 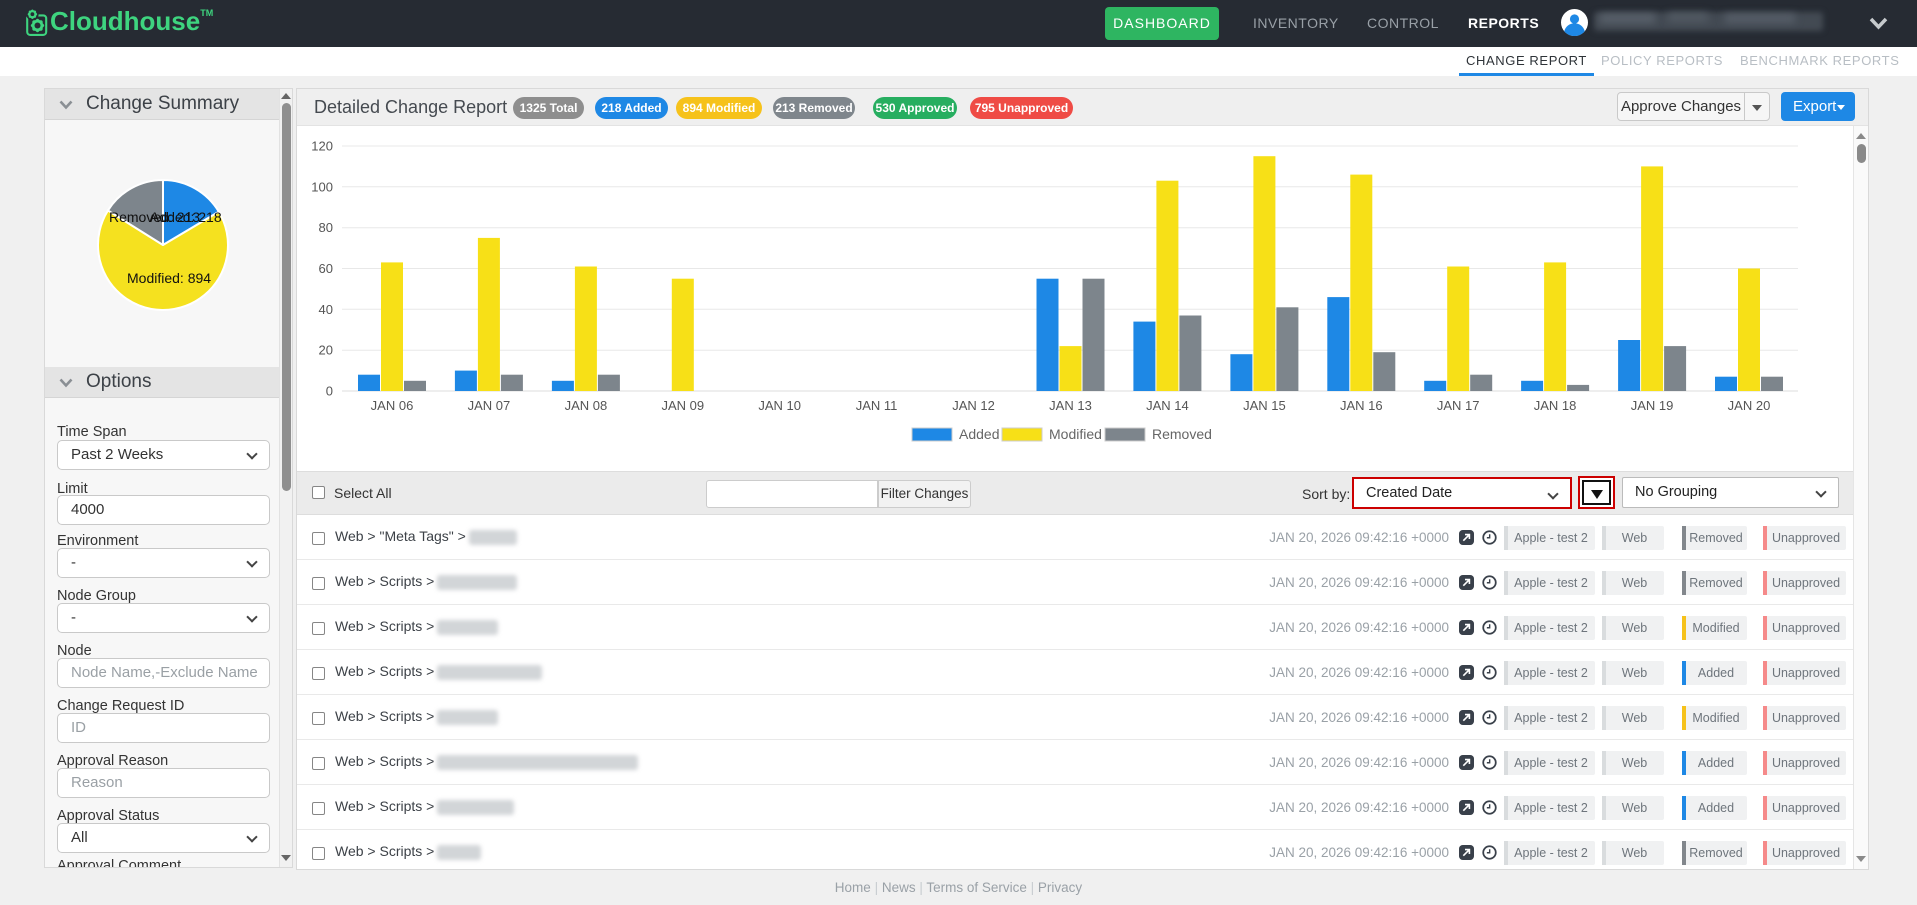 I want to click on svg-text: 100, so click(x=322, y=186).